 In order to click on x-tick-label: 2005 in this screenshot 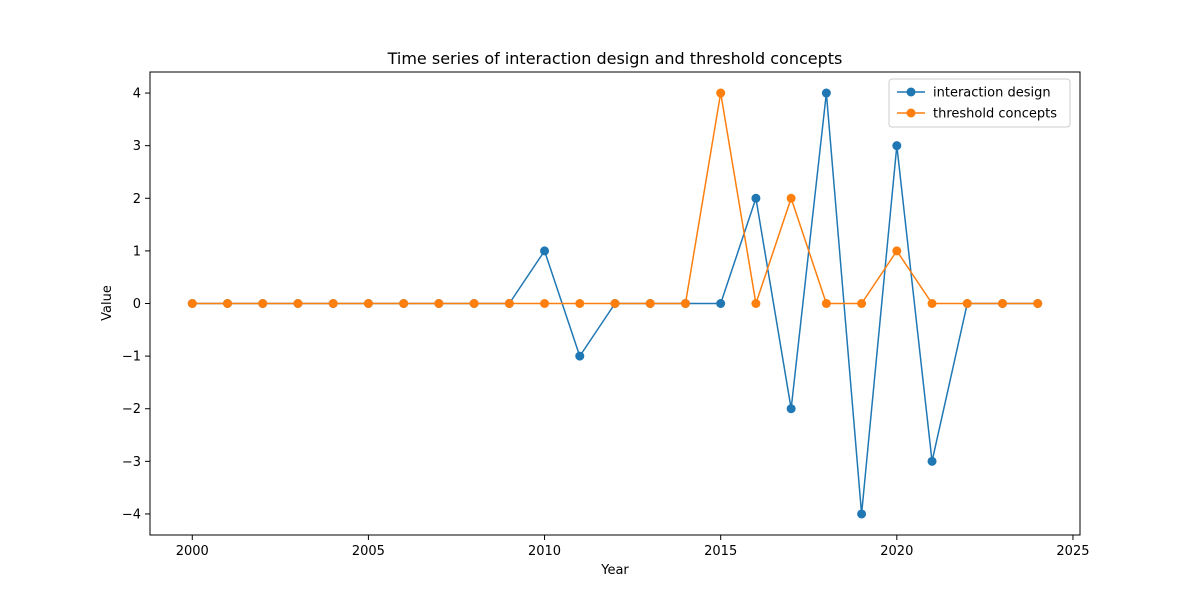, I will do `click(368, 551)`.